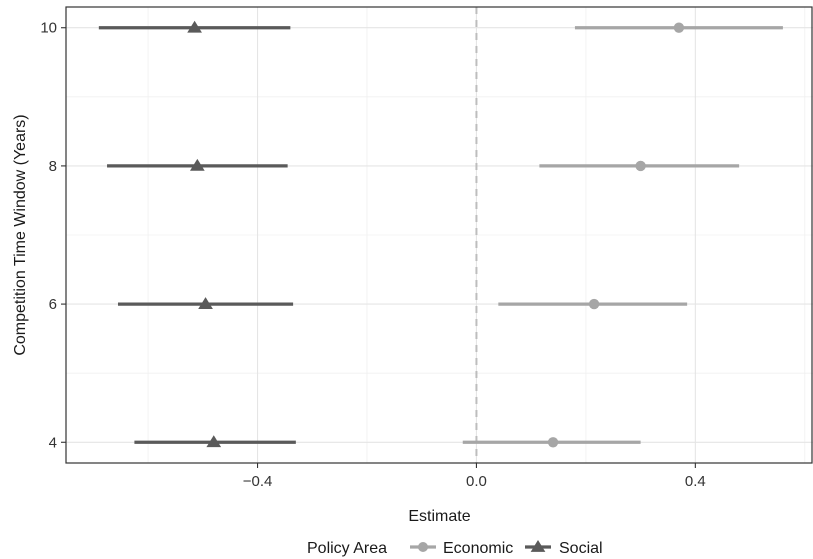  Describe the element at coordinates (423, 547) in the screenshot. I see `legend-key-economic-marker` at that location.